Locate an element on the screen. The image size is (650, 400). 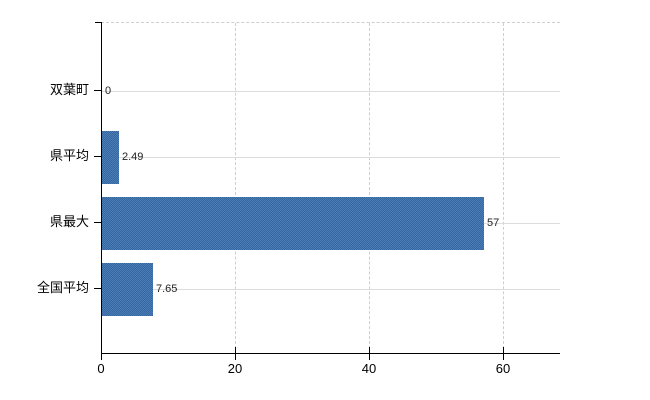
x-tick-label: 60 is located at coordinates (503, 368).